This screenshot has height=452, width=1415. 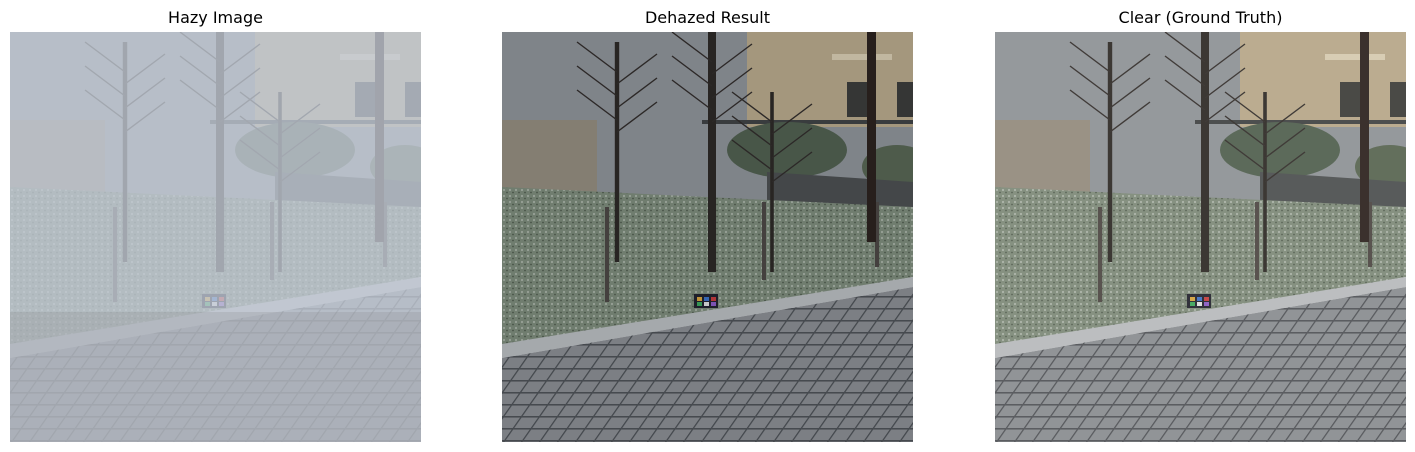 I want to click on panel-title: Clear (Ground Truth), so click(x=1200, y=17).